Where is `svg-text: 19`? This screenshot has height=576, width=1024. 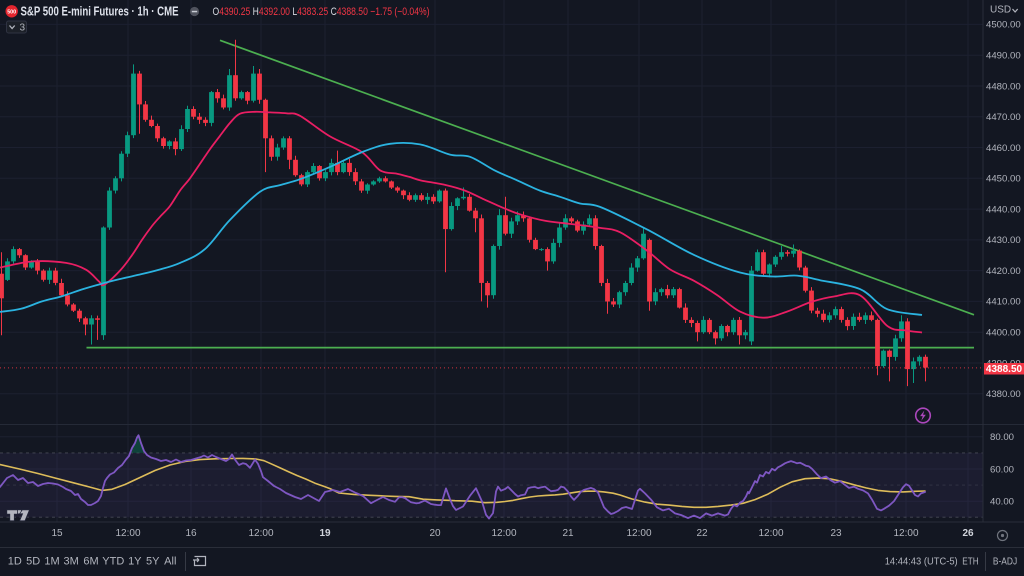 svg-text: 19 is located at coordinates (325, 533).